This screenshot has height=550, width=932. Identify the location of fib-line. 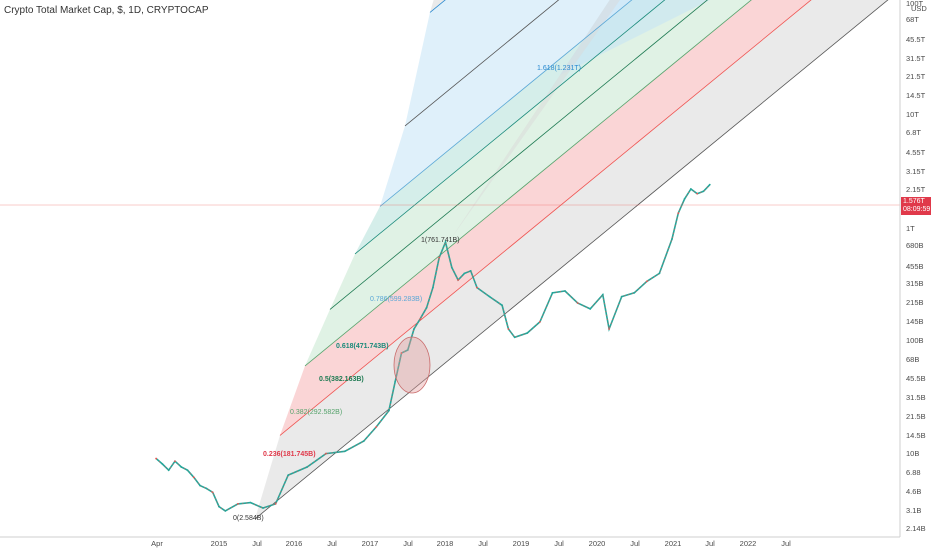
(482, 63).